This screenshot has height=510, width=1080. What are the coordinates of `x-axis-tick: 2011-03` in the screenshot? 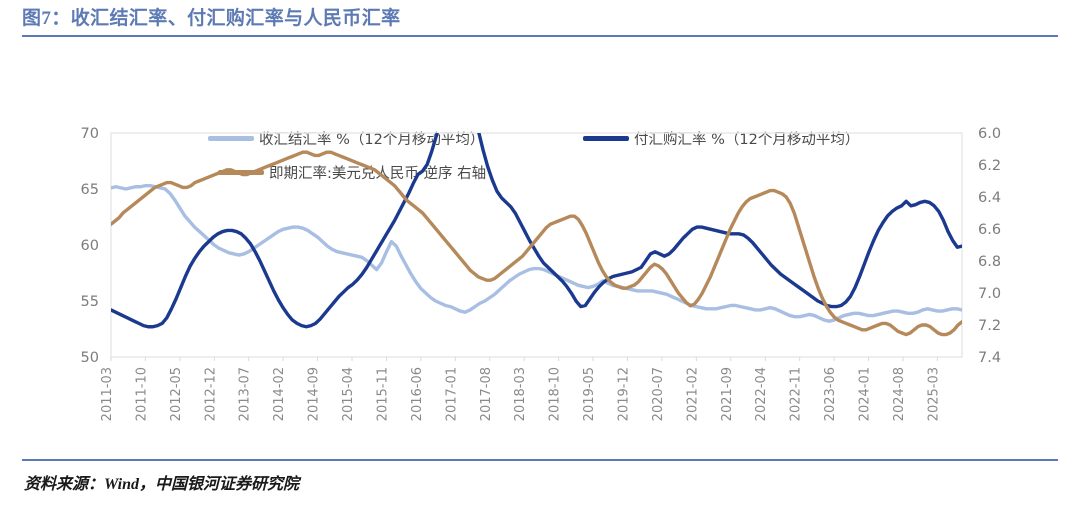 It's located at (107, 394).